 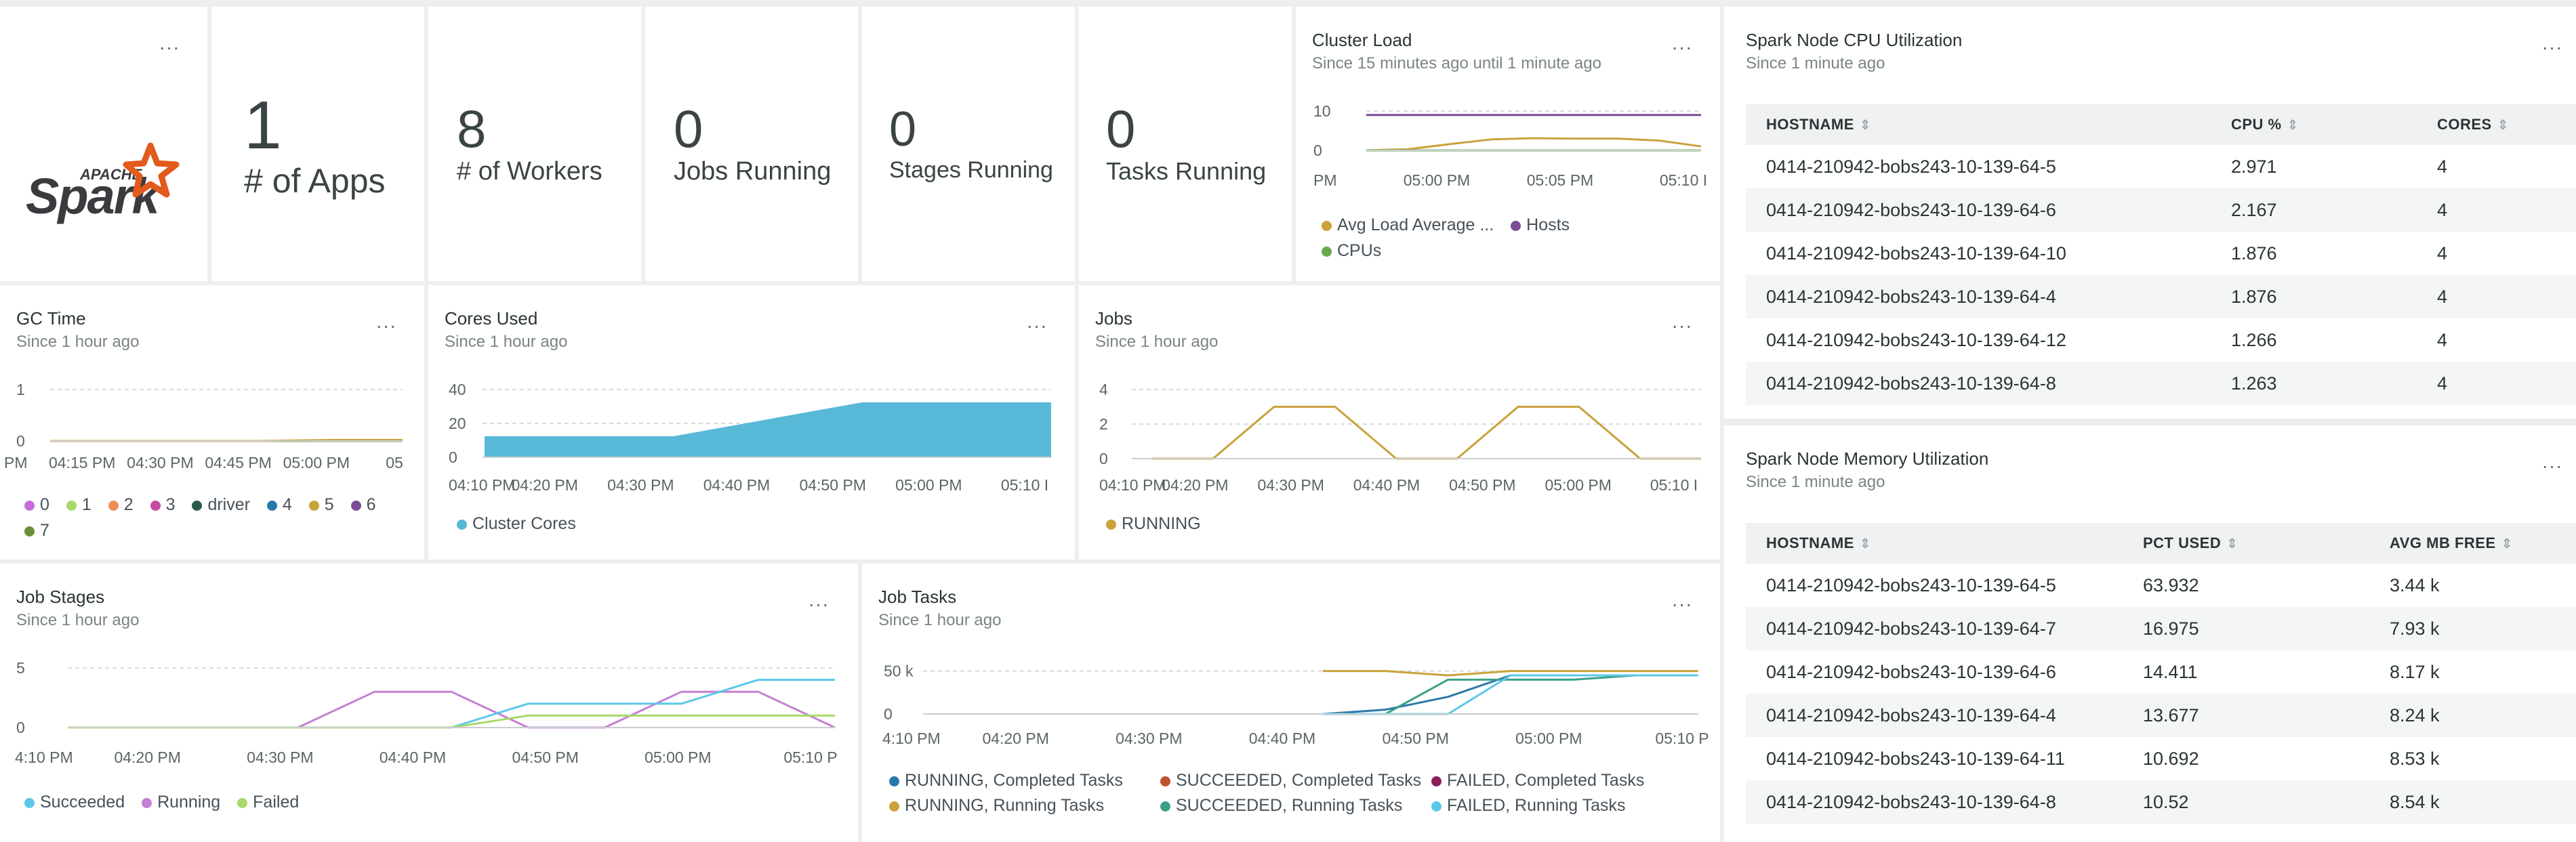 What do you see at coordinates (969, 144) in the screenshot?
I see `stat-tile-stages-running: 0 Stages Running` at bounding box center [969, 144].